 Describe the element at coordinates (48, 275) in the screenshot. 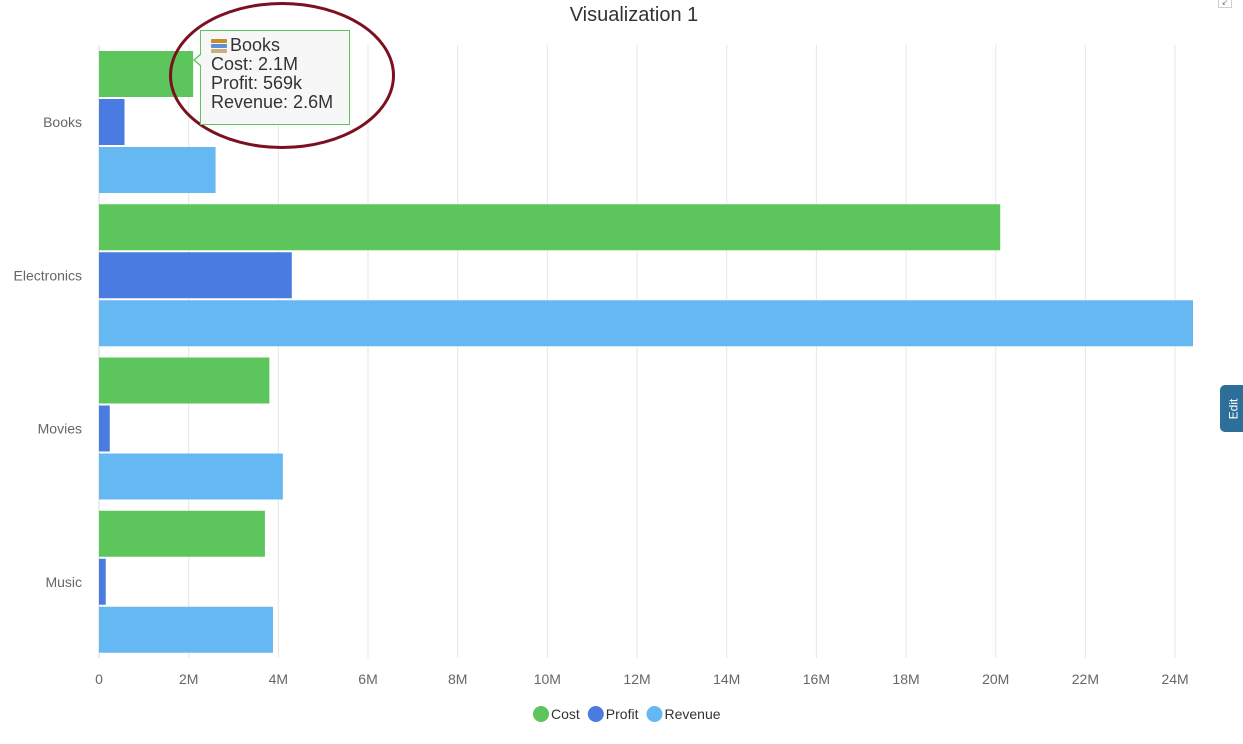

I see `category-label: Electronics` at that location.